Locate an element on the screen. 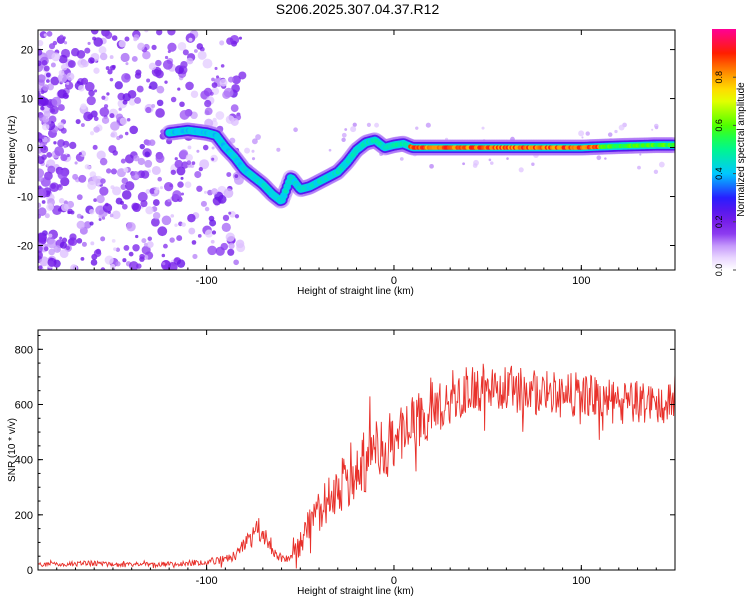 The width and height of the screenshot is (750, 600). colorbar-tick-label: 0.0 is located at coordinates (719, 270).